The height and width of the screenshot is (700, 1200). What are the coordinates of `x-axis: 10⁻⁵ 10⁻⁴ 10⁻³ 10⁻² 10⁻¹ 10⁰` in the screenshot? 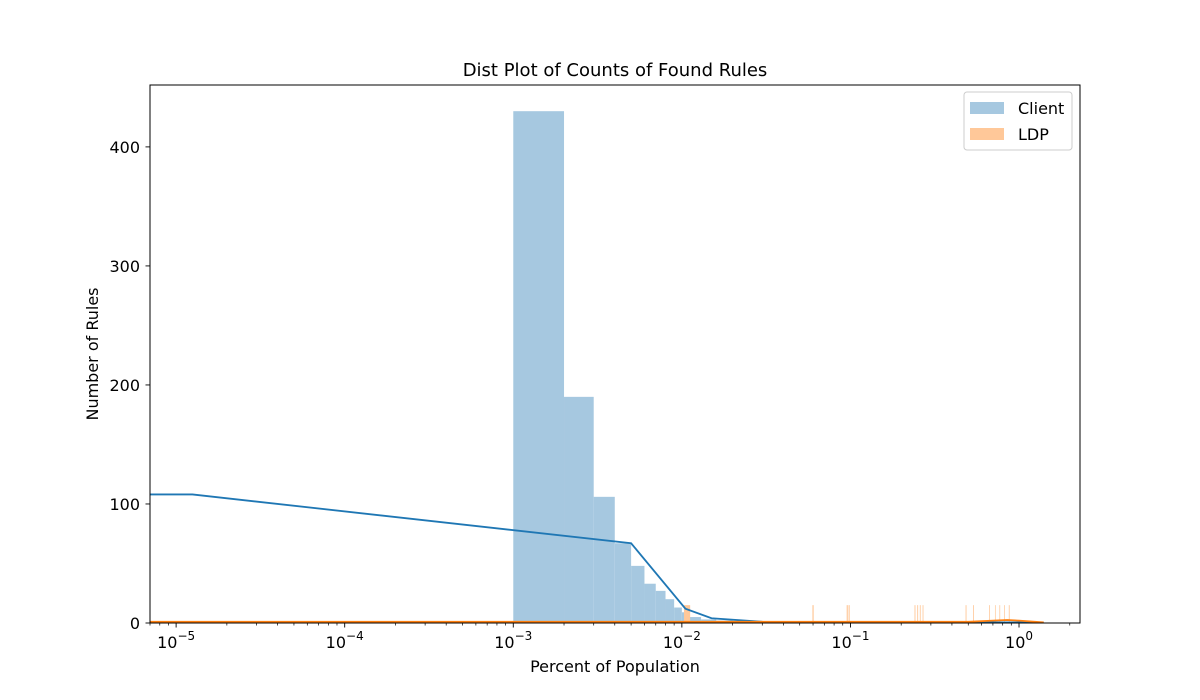 It's located at (610, 637).